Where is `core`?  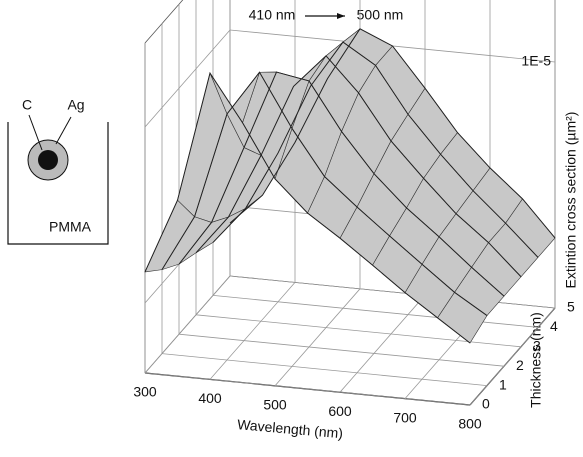
core is located at coordinates (48, 160).